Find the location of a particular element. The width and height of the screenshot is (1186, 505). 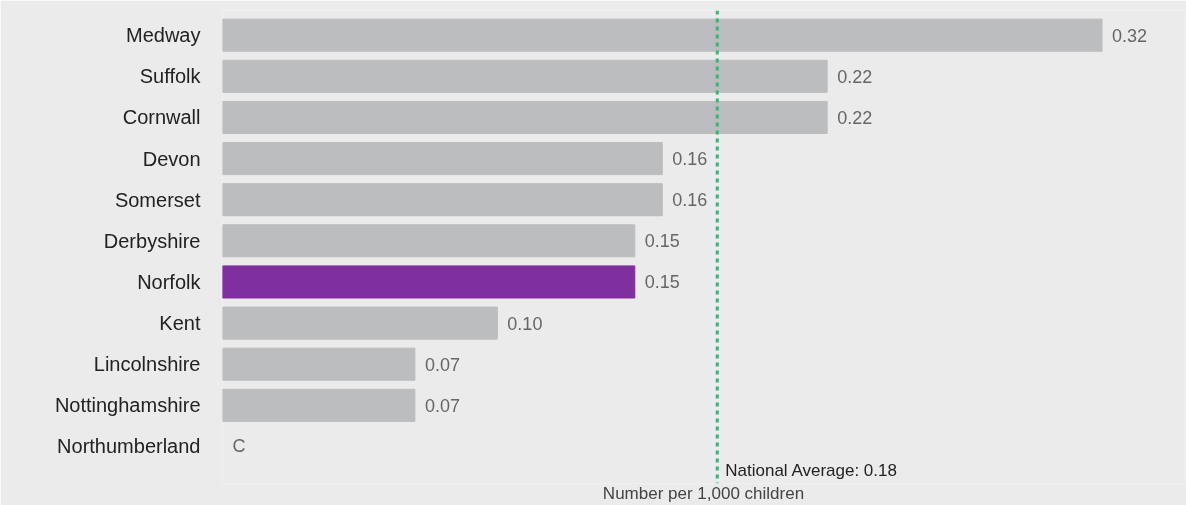

x-axis-title: Number per 1,000 children is located at coordinates (703, 493).